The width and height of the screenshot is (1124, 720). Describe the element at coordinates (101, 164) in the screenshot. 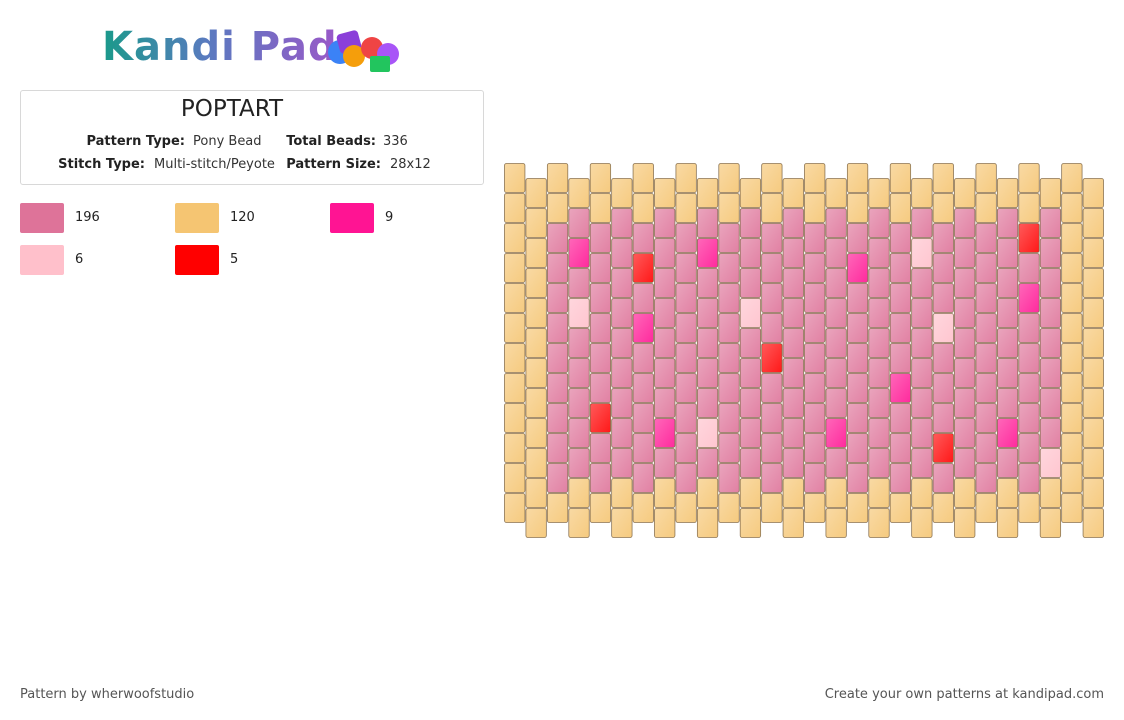

I see `info-label: Stitch Type:` at that location.